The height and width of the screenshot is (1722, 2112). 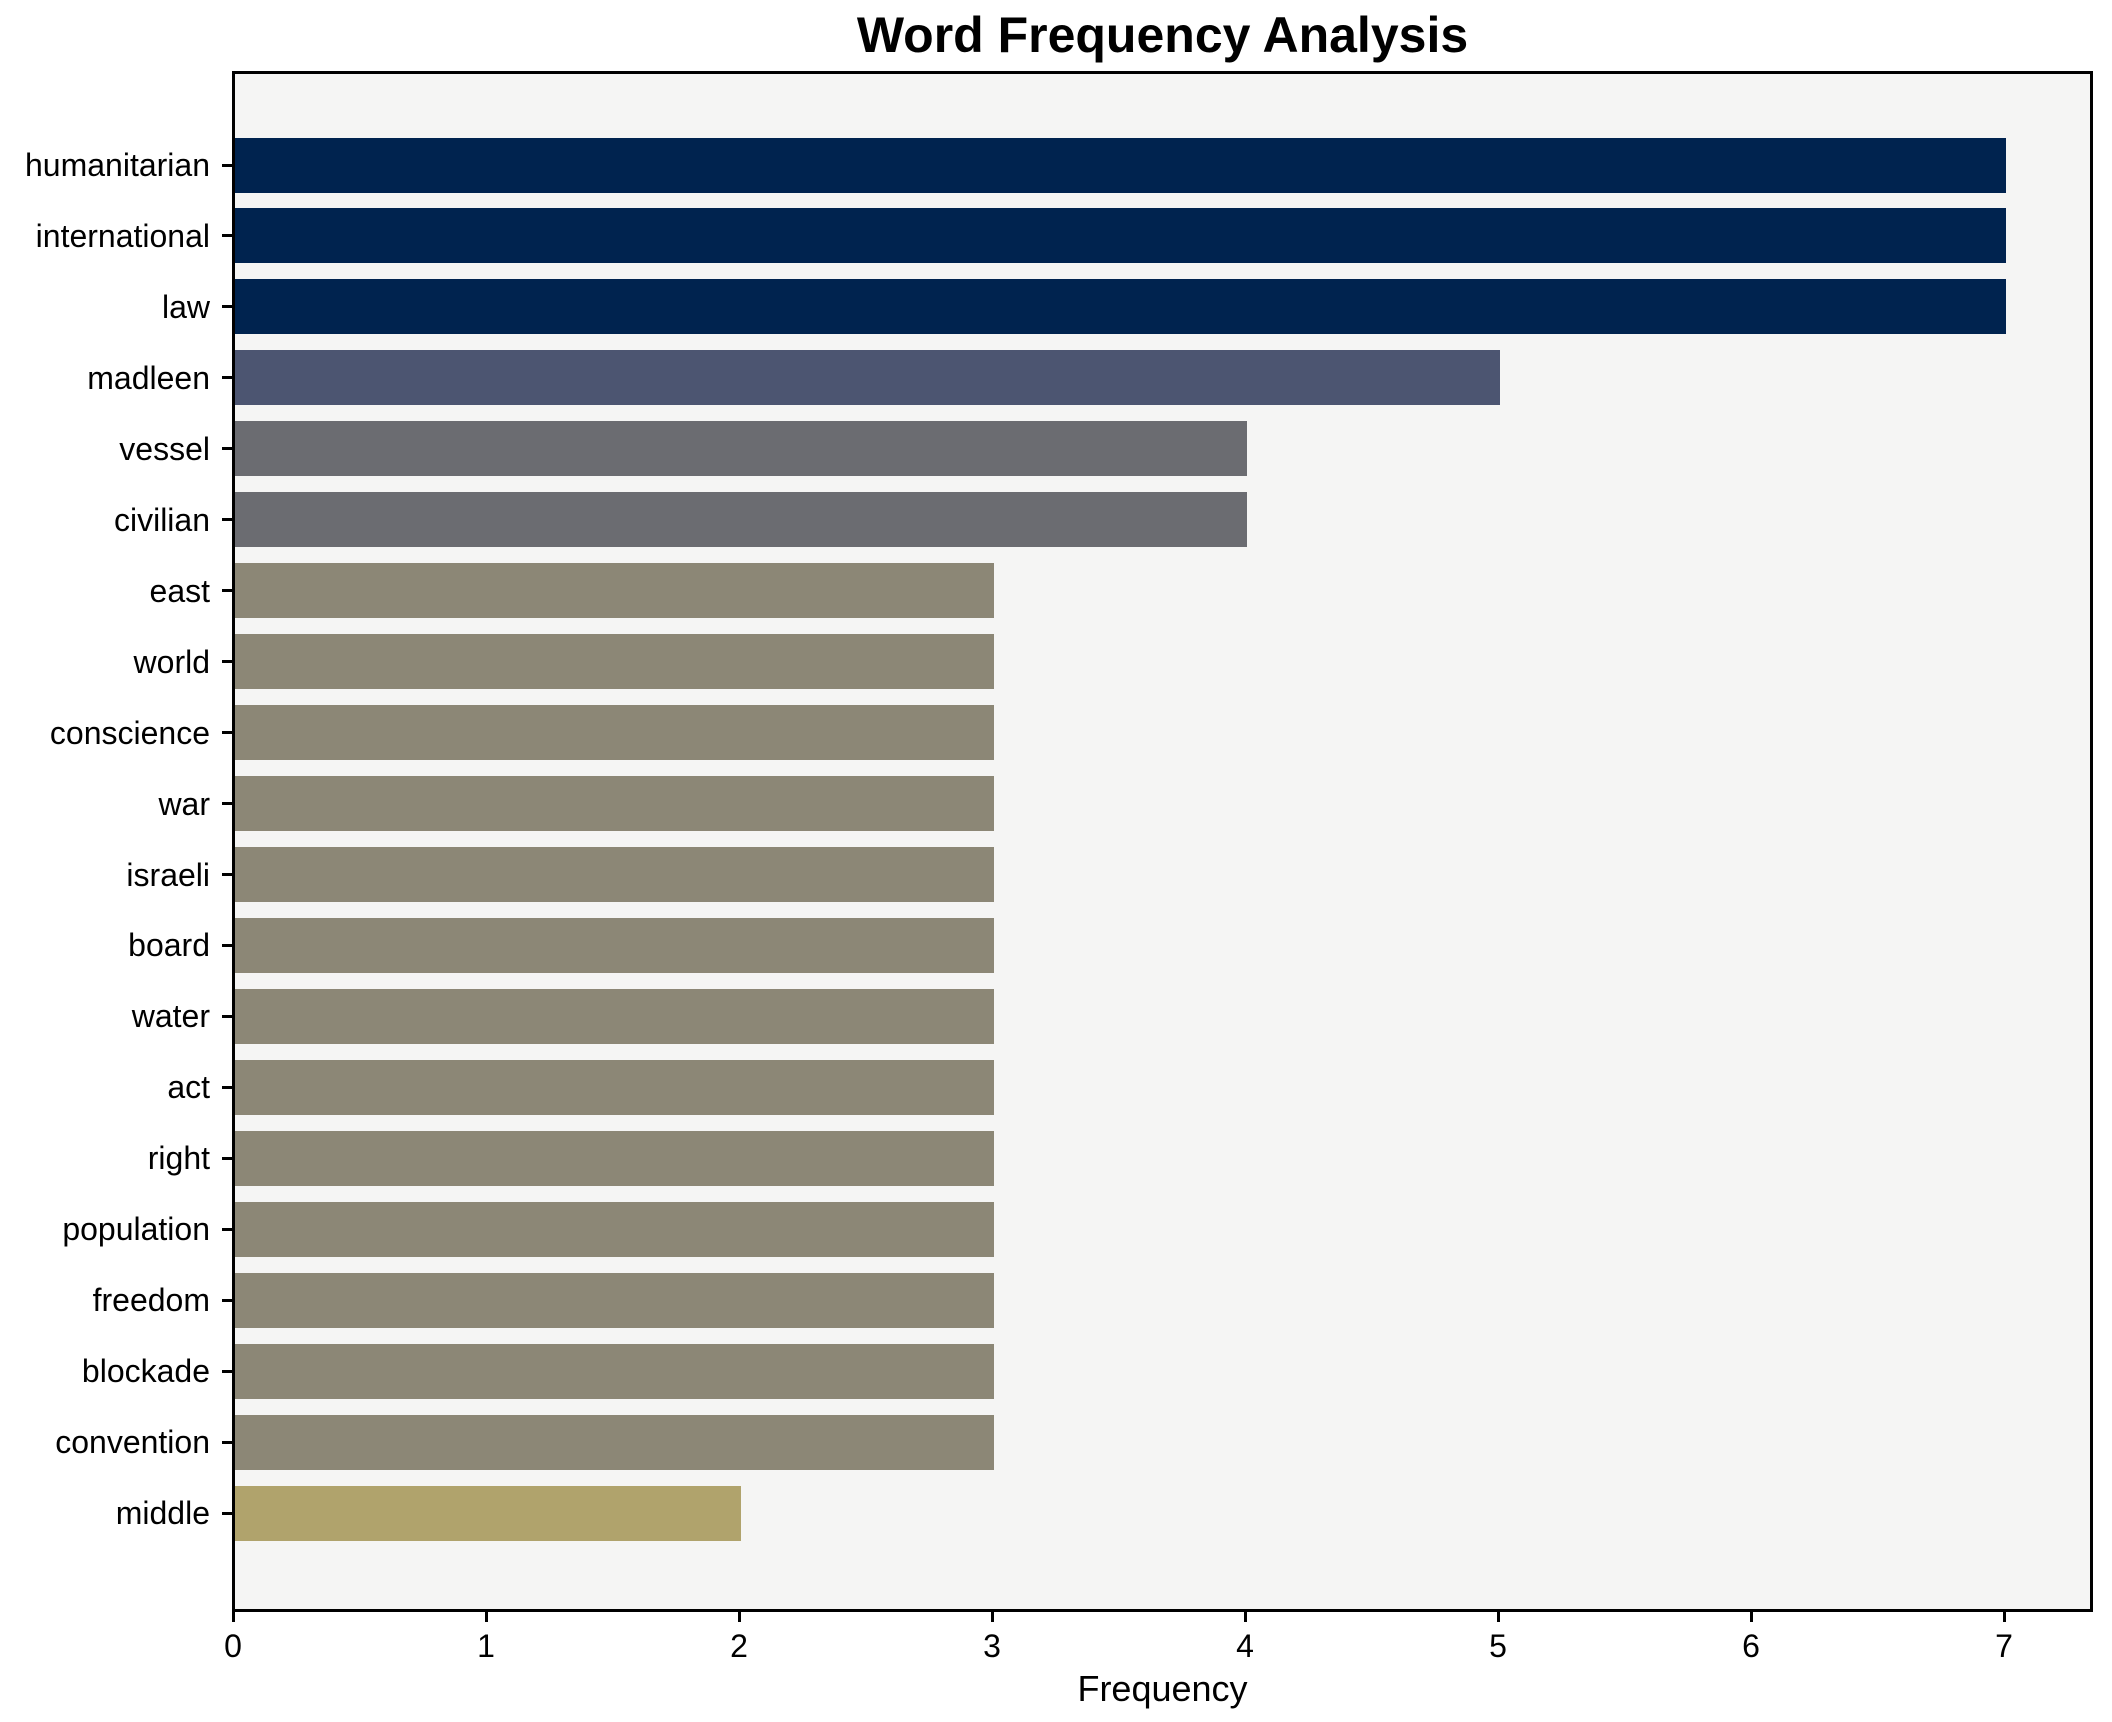 What do you see at coordinates (1245, 1646) in the screenshot?
I see `x-tick-label: 4` at bounding box center [1245, 1646].